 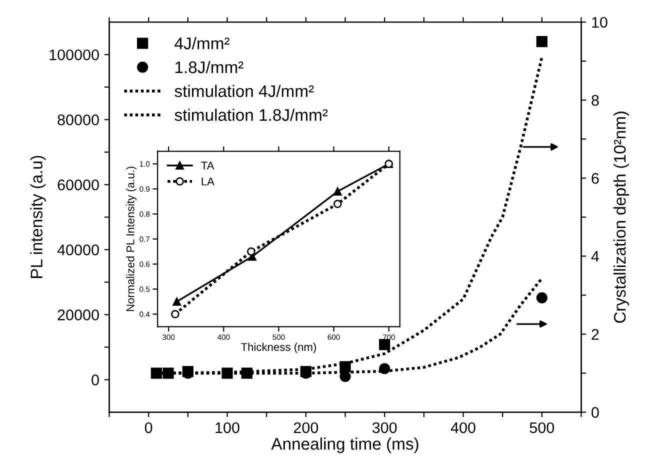 What do you see at coordinates (207, 166) in the screenshot?
I see `legend-label: TA` at bounding box center [207, 166].